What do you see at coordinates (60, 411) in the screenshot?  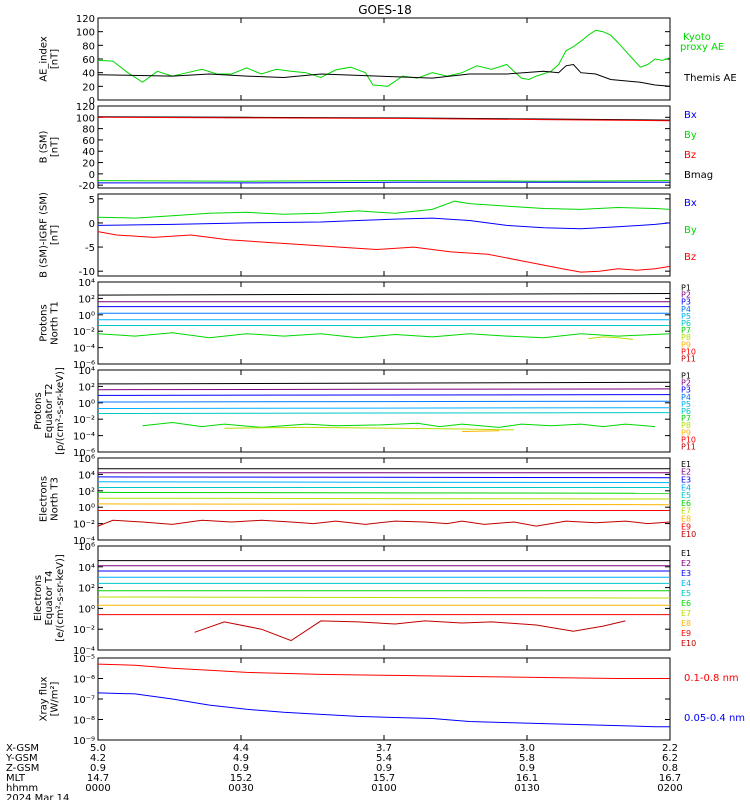 I see `y-axis-label: [p/(cm²-s-sr-keV)]` at bounding box center [60, 411].